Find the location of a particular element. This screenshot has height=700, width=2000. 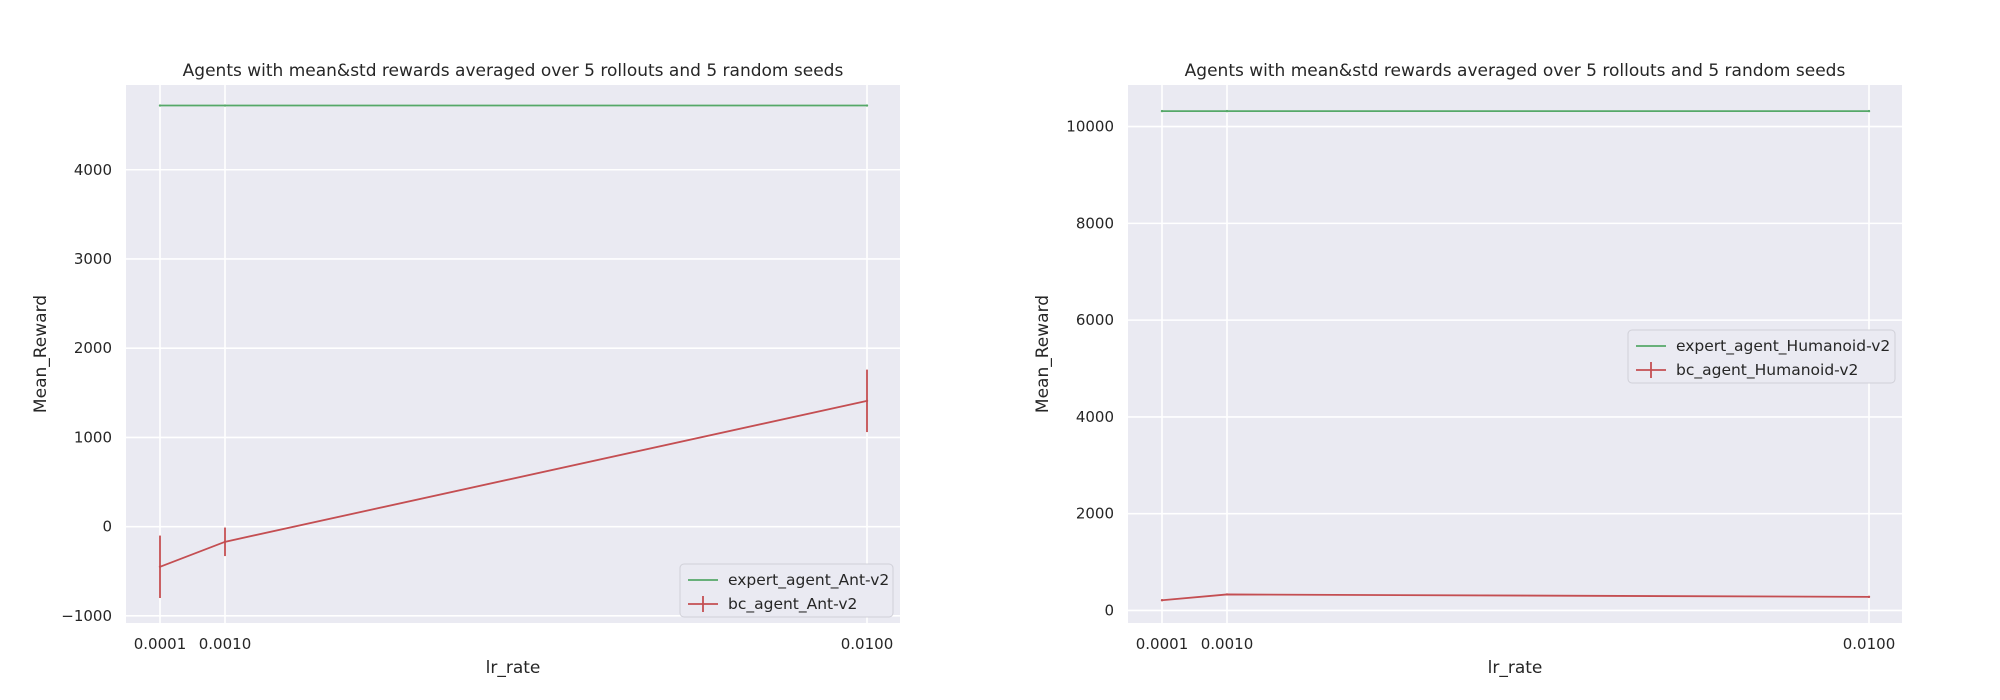

y-tick-label: 6000 is located at coordinates (1095, 320).